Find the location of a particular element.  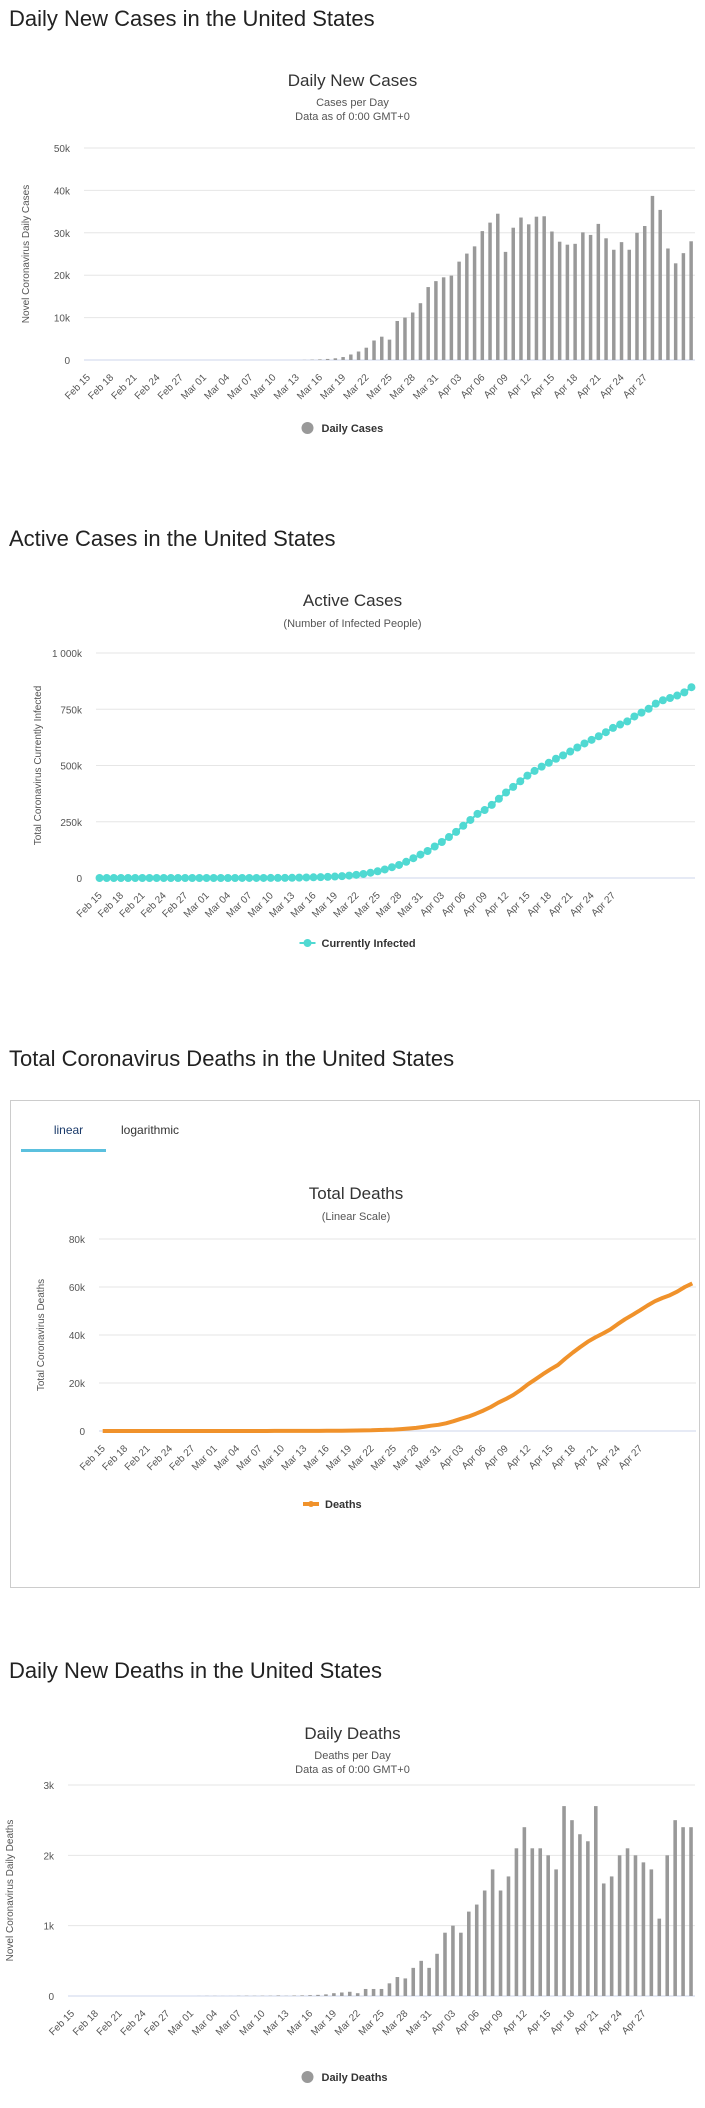

x-tick-label: Feb 27 is located at coordinates (158, 2023).